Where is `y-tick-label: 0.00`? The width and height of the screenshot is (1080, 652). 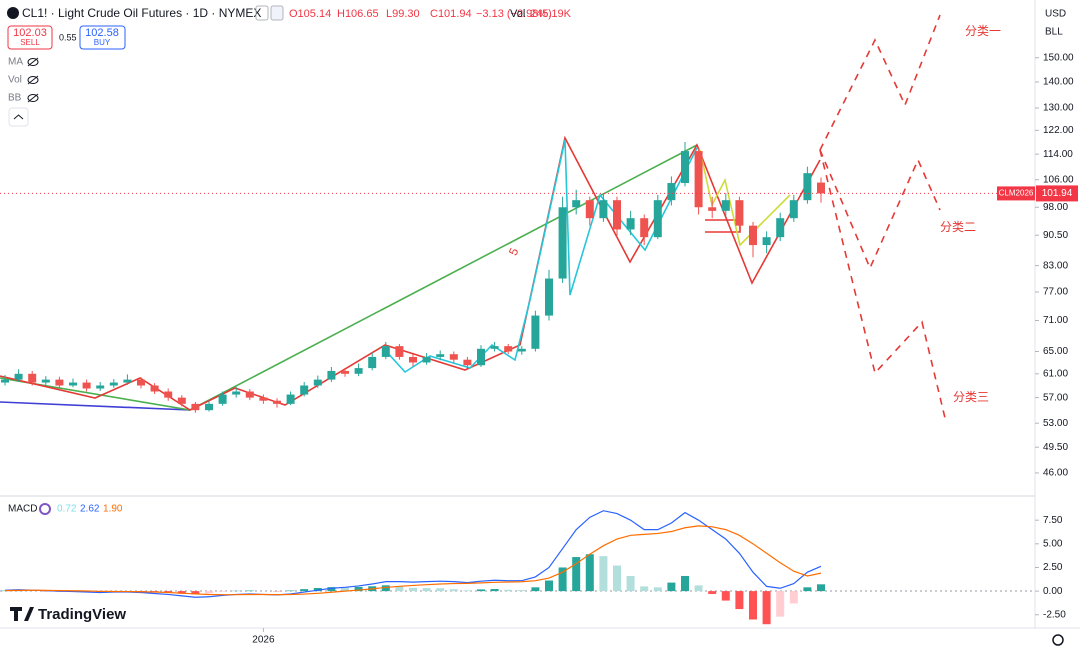 y-tick-label: 0.00 is located at coordinates (1053, 591).